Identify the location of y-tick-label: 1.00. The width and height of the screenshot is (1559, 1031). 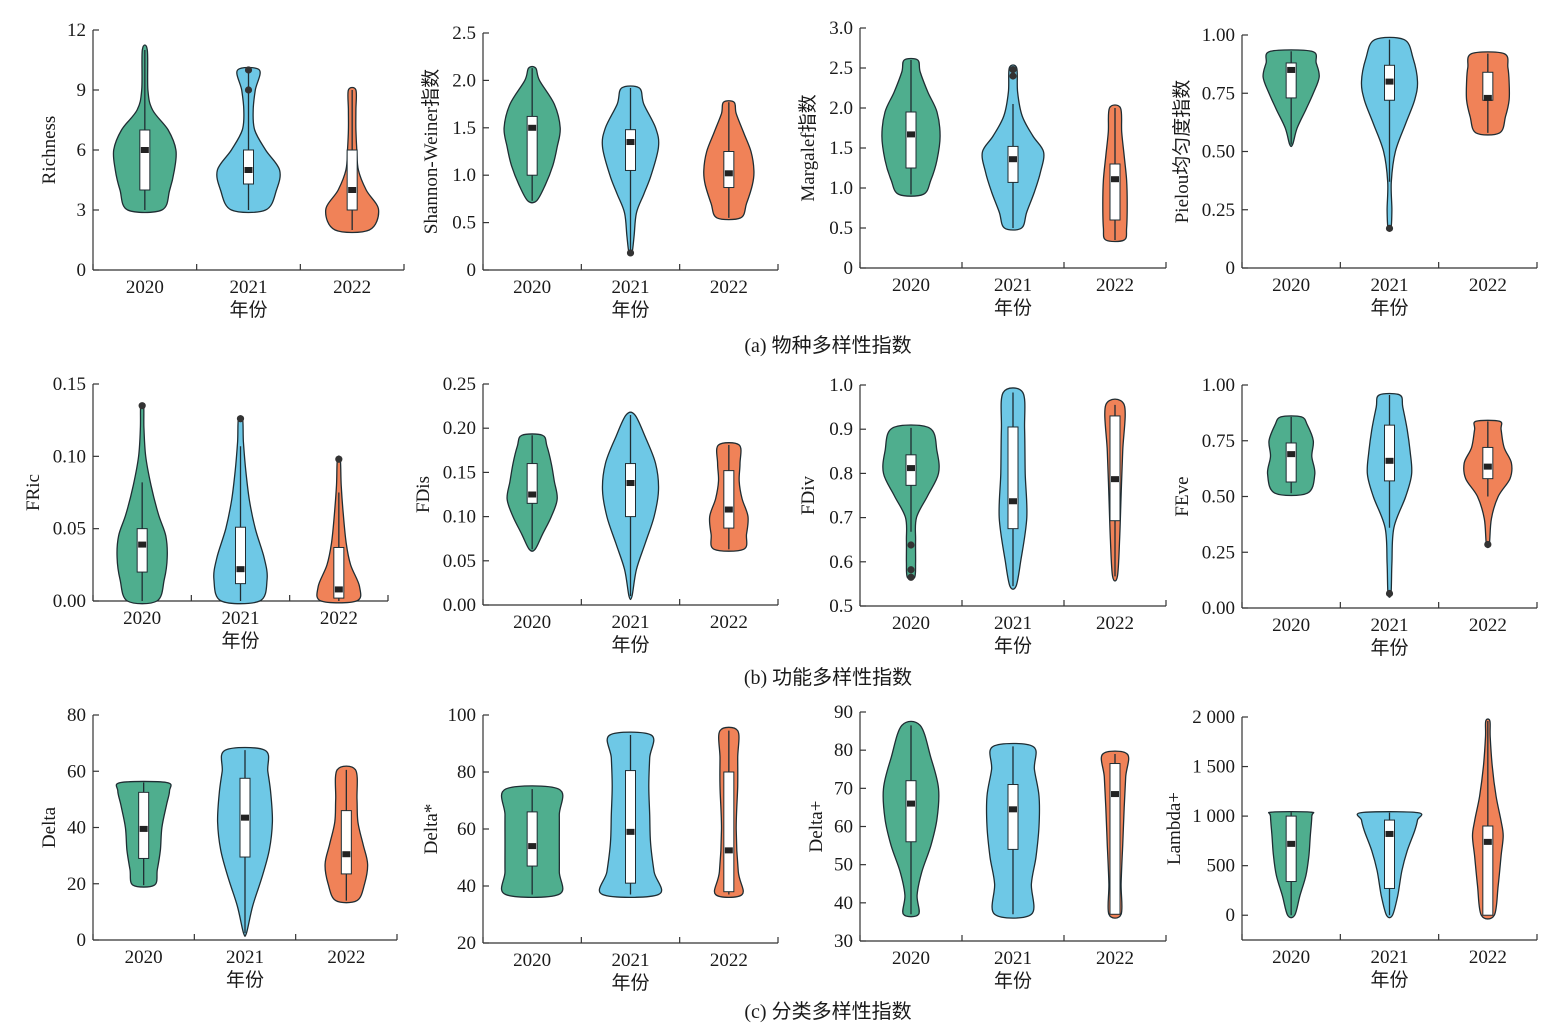
(1218, 35).